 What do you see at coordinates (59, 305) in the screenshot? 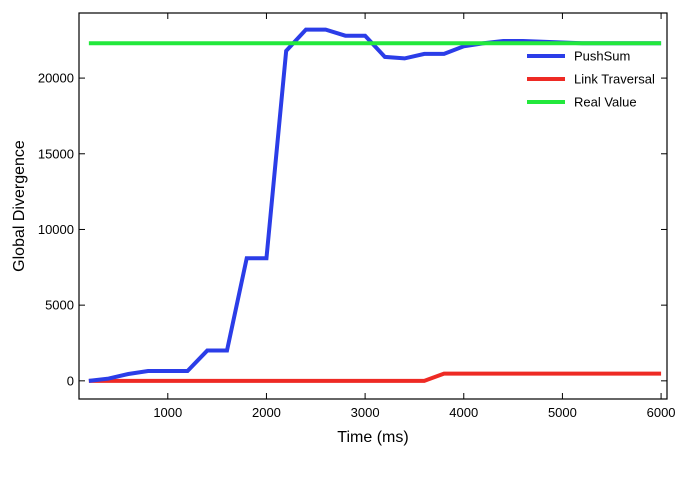
I see `y-tick-label: 5000` at bounding box center [59, 305].